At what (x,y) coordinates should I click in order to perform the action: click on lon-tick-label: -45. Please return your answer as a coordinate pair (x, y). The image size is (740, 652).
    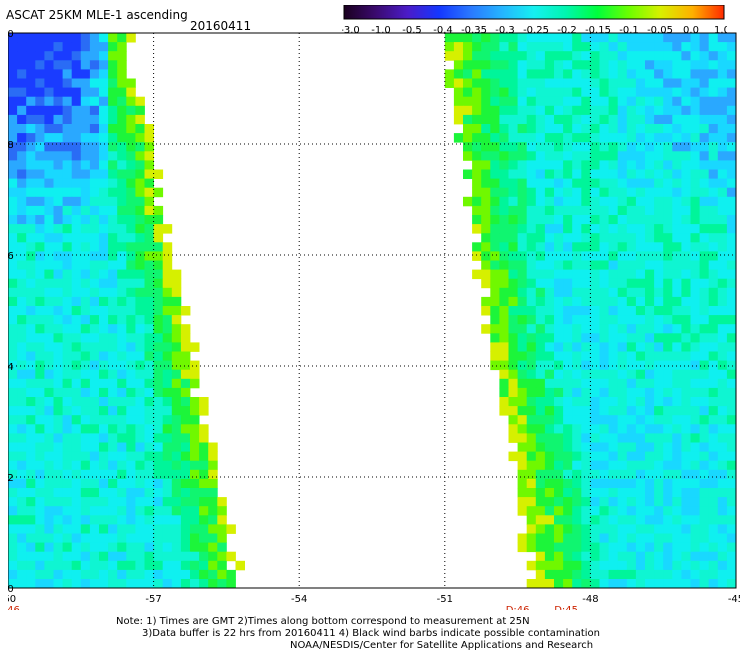
    Looking at the image, I should click on (734, 599).